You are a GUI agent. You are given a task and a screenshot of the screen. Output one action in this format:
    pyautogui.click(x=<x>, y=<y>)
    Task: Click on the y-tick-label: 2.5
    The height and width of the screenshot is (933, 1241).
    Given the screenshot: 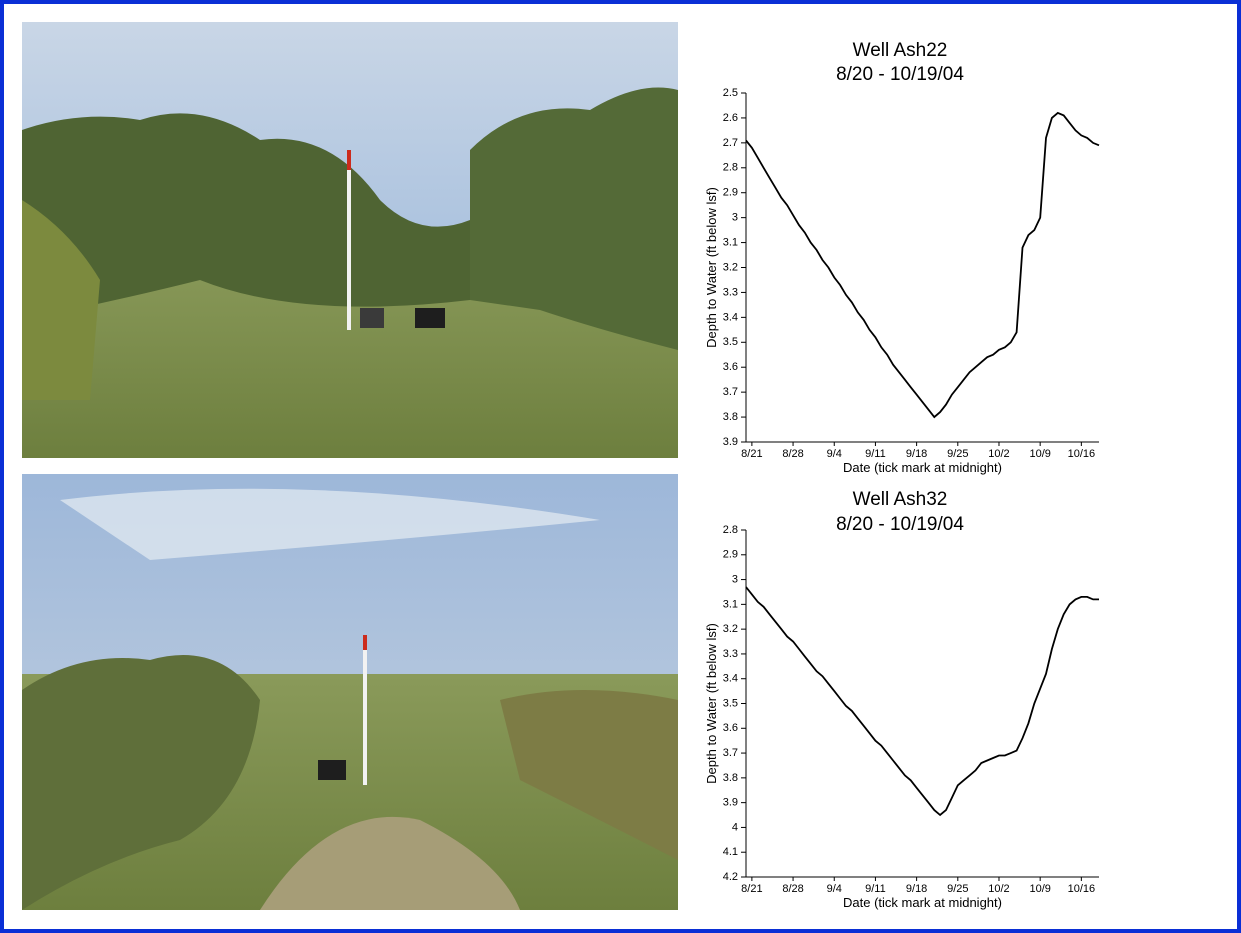 What is the action you would take?
    pyautogui.click(x=730, y=93)
    